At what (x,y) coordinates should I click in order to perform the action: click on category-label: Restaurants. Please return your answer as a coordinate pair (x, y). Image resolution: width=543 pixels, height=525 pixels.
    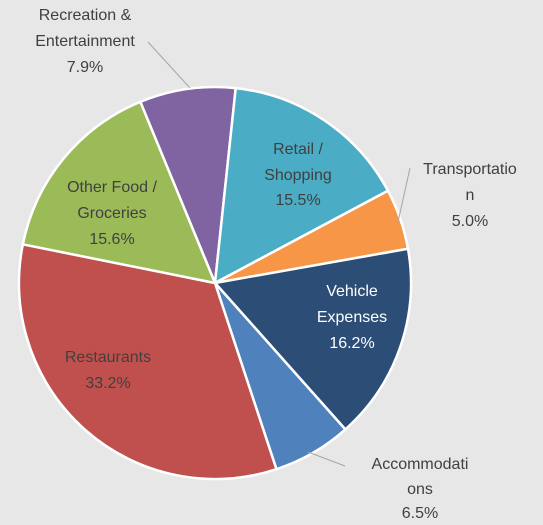
    Looking at the image, I should click on (108, 357).